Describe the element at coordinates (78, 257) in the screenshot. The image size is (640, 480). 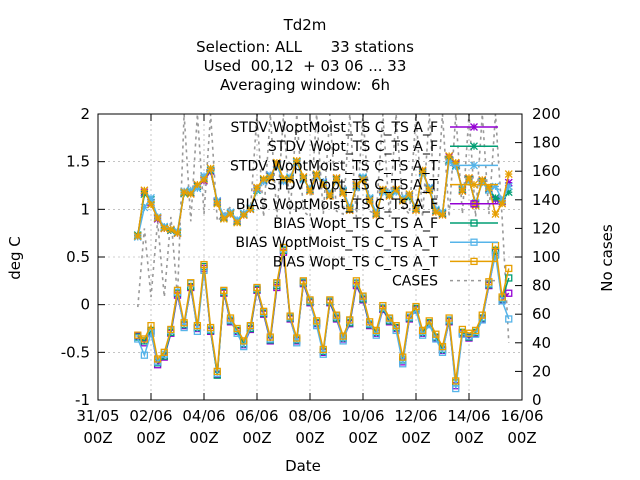
I see `y-tick-label: 0.5` at that location.